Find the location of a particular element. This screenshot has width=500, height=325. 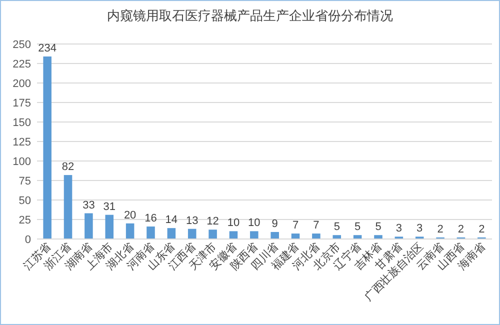

data-label: 14 is located at coordinates (171, 220).